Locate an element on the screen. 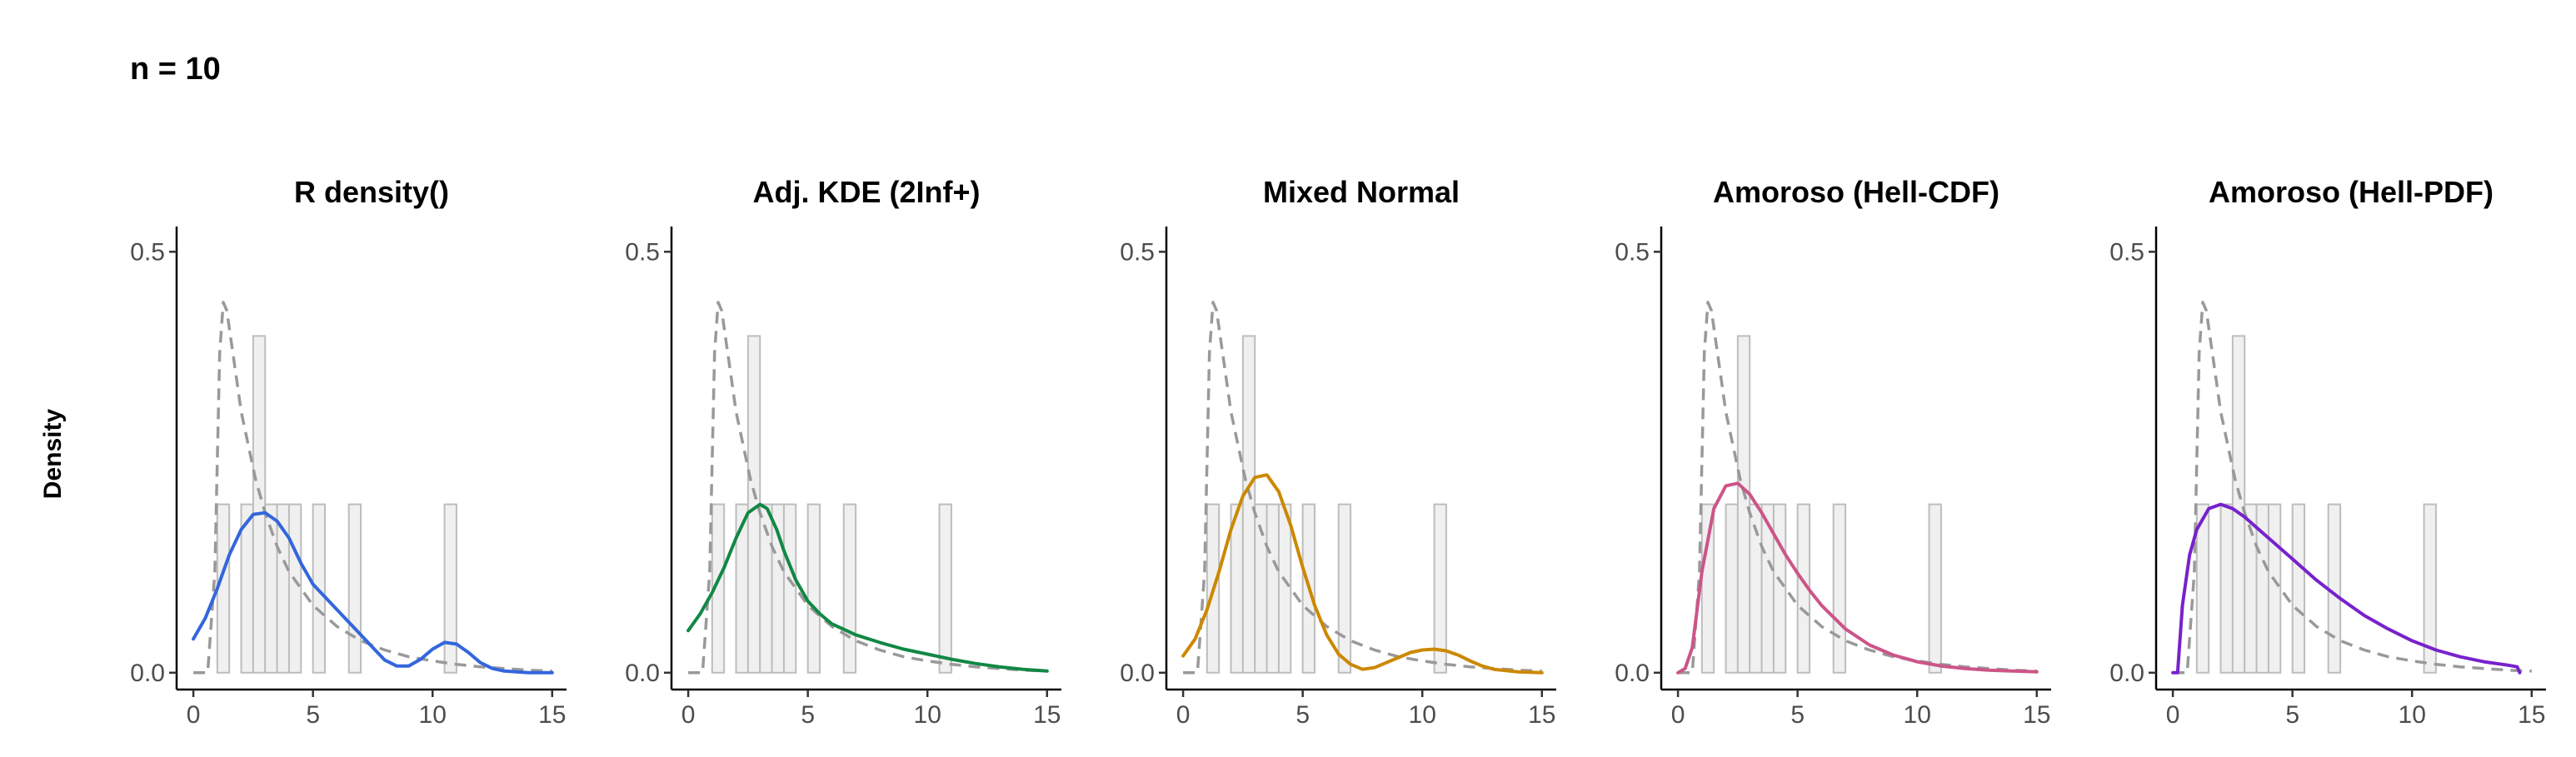  panel-1: R density() 0 5 10 15 0.0 0.5 is located at coordinates (348, 452).